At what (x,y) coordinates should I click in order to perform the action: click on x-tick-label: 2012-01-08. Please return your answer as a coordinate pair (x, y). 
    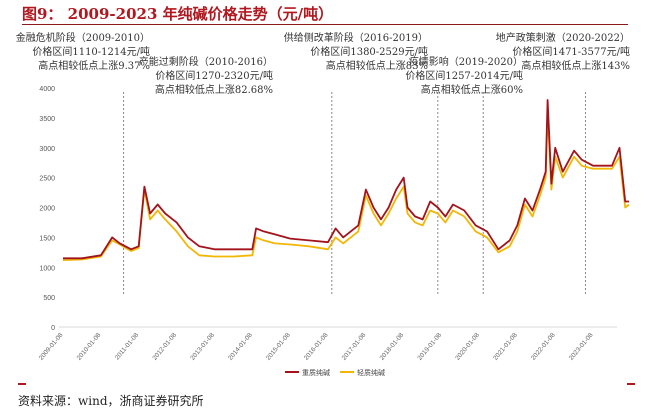
    Looking at the image, I should click on (164, 346).